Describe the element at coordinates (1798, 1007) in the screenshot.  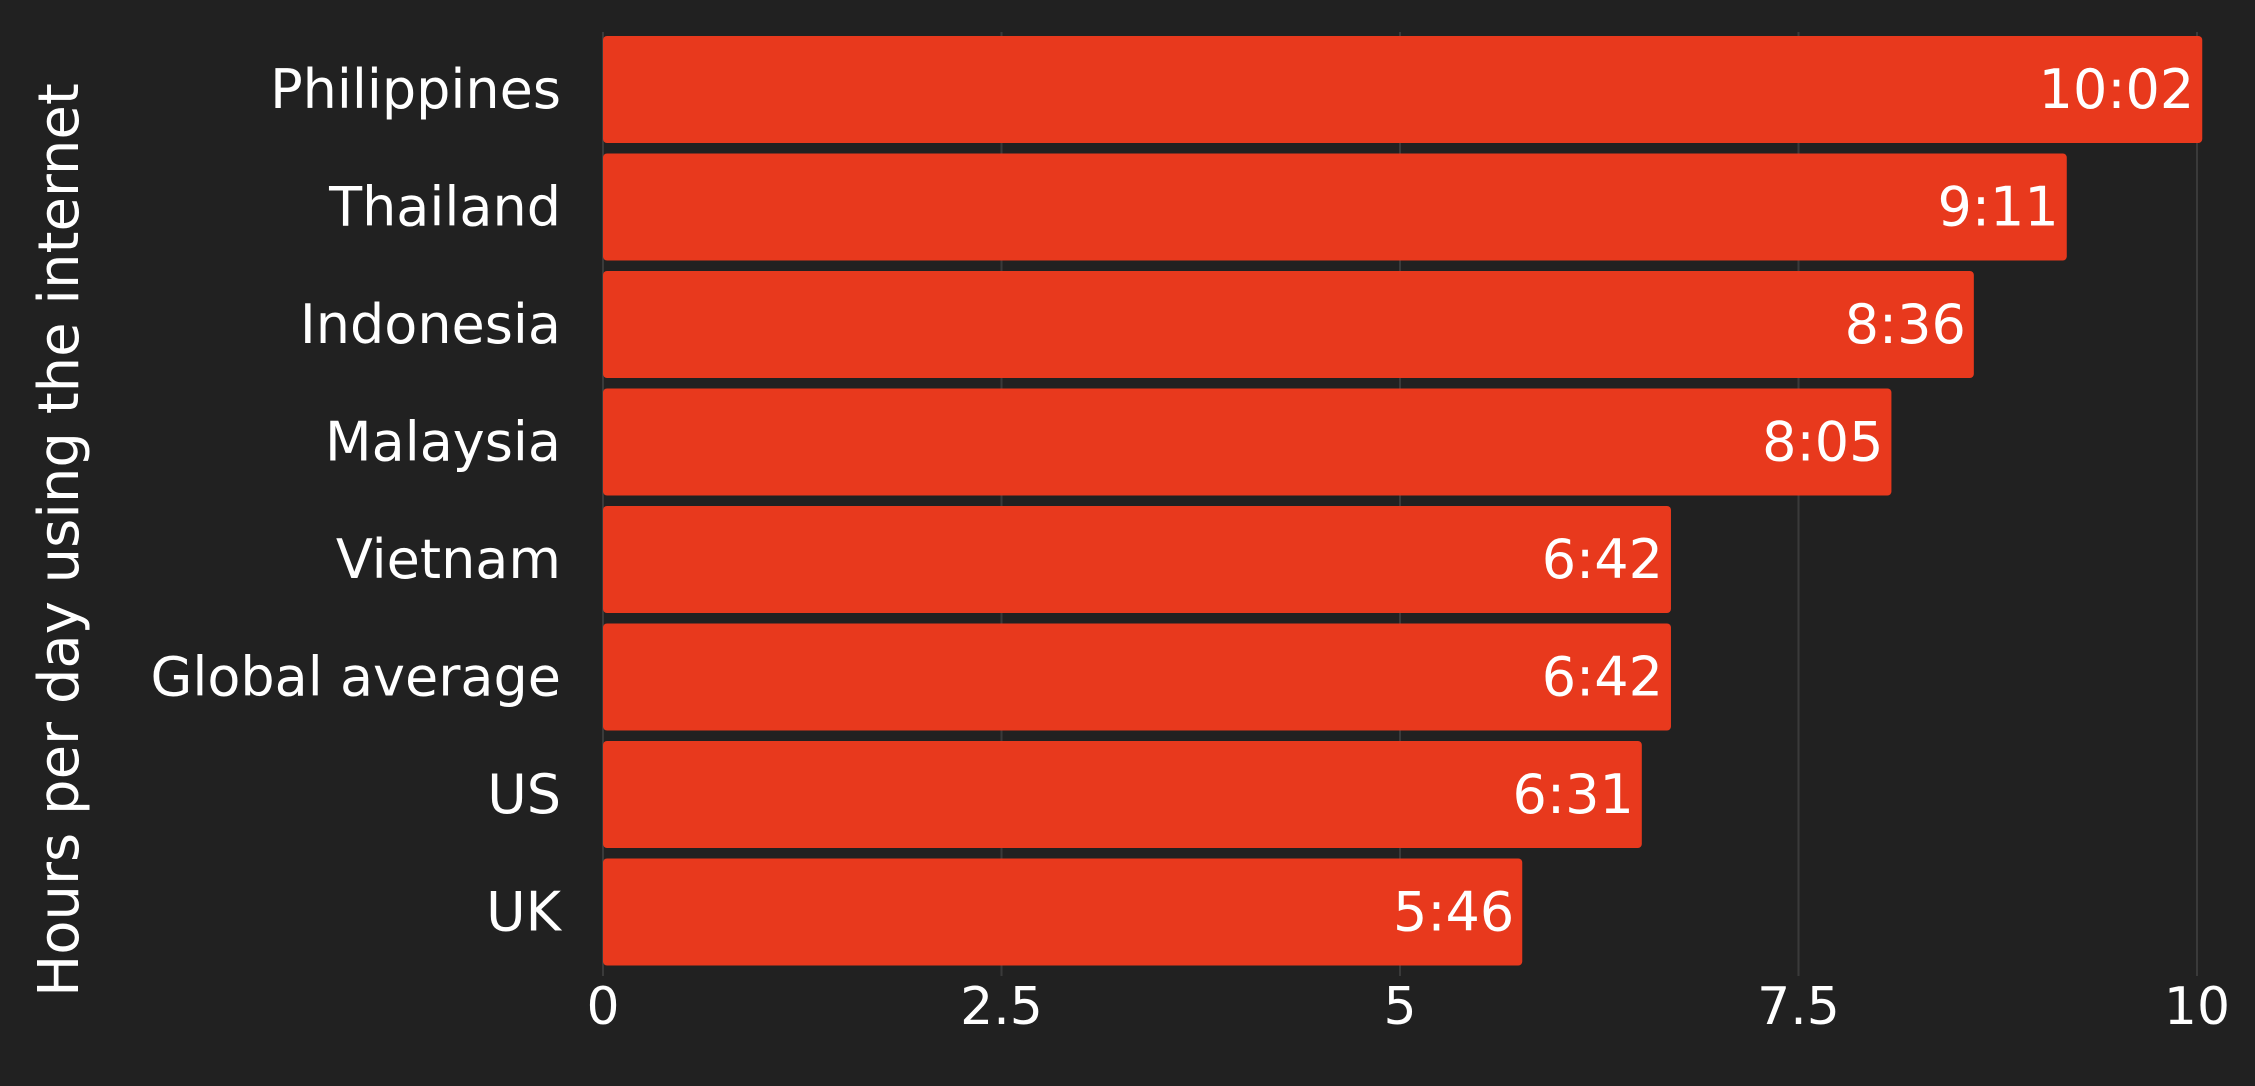
I see `x-tick-label: 7.5` at that location.